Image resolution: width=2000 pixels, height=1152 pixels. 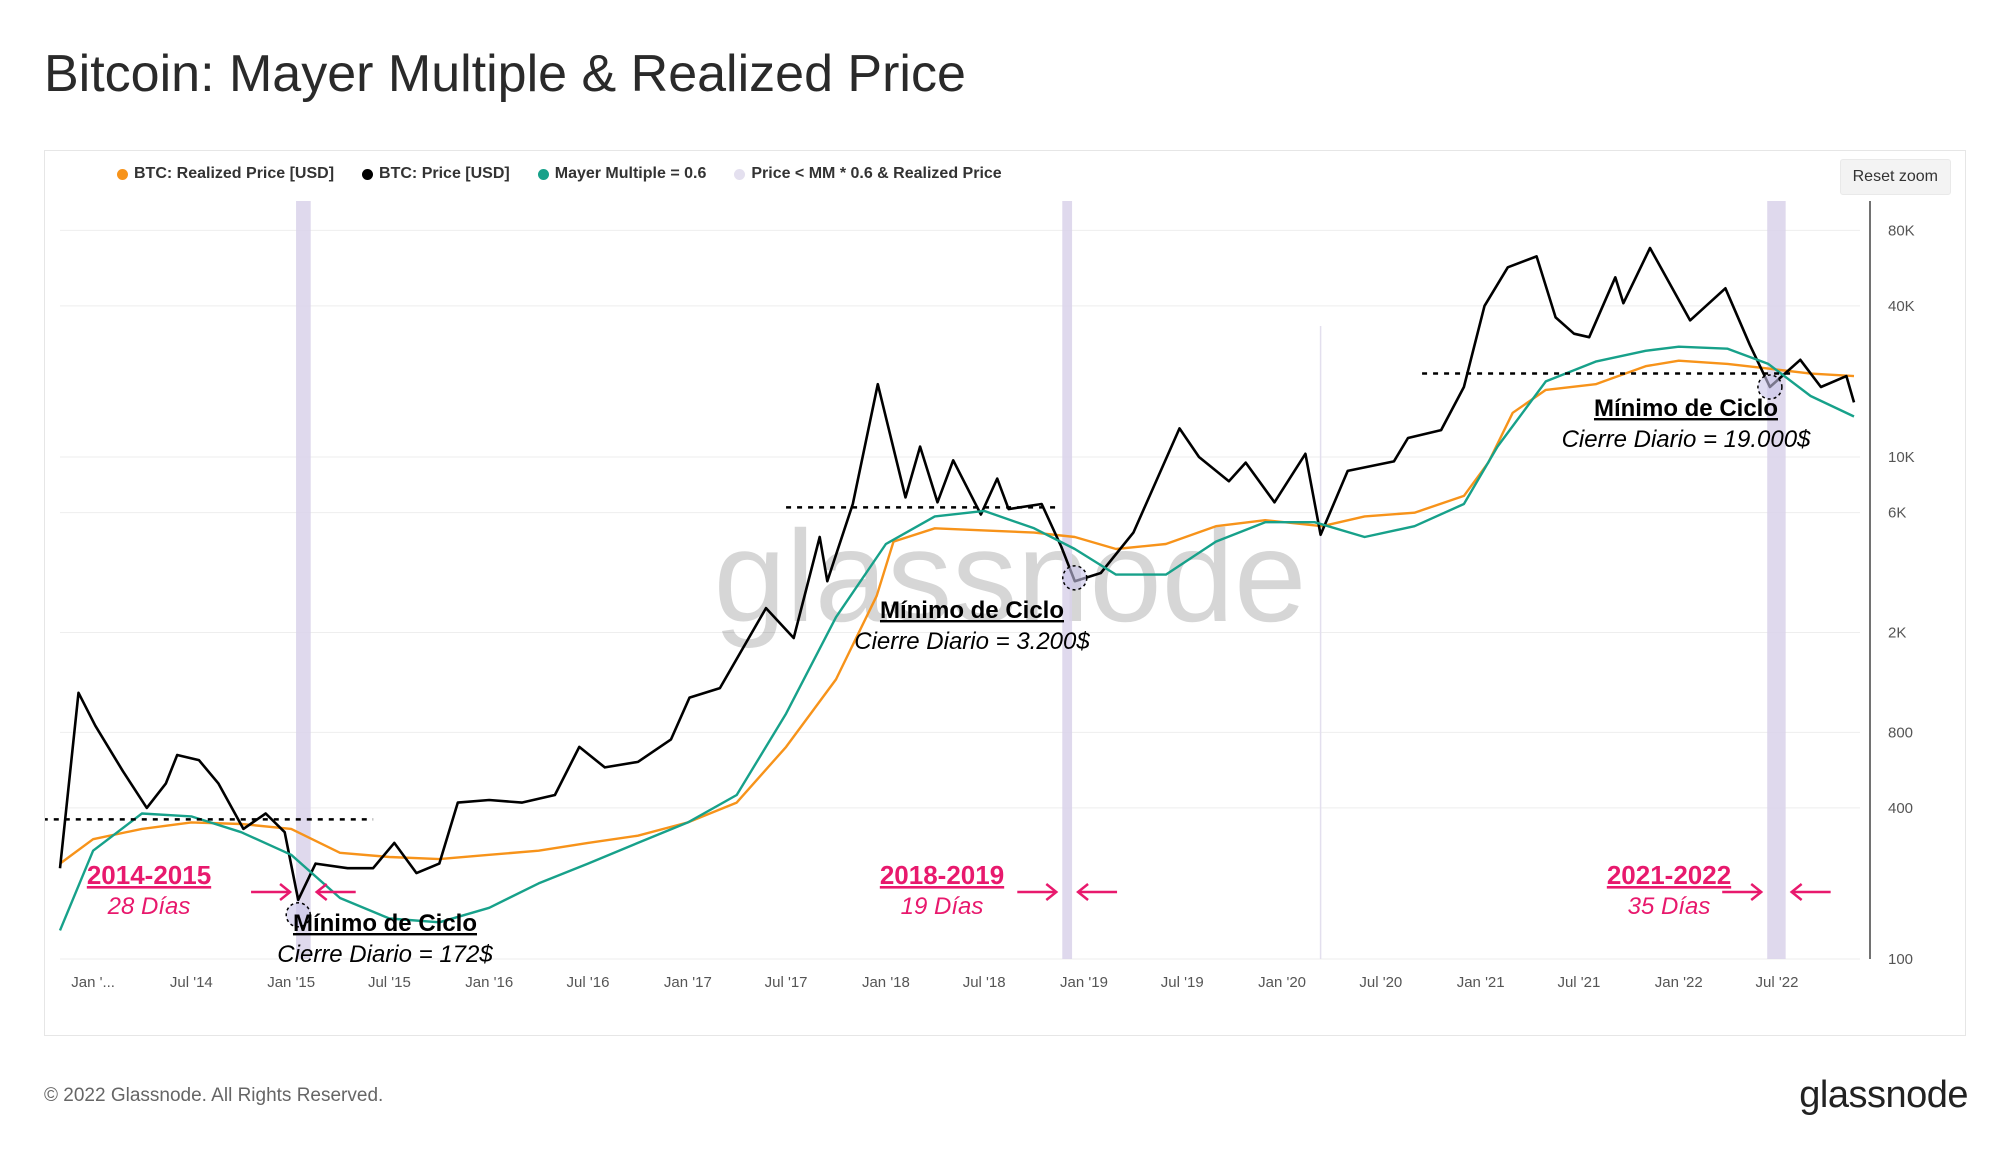 What do you see at coordinates (1010, 576) in the screenshot?
I see `watermark-text: glassnode` at bounding box center [1010, 576].